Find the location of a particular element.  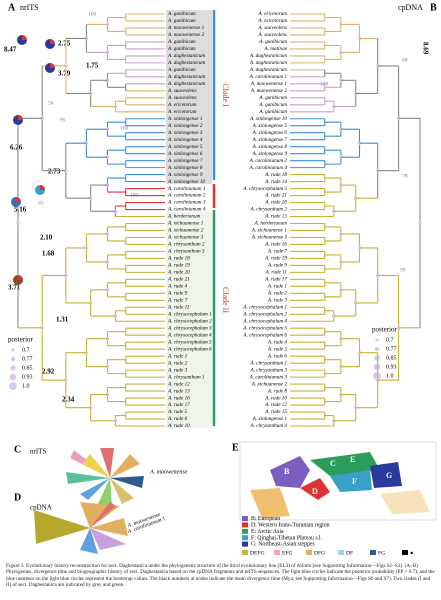

tip-label: A. chrysocephalum 4 is located at coordinates (189, 334).